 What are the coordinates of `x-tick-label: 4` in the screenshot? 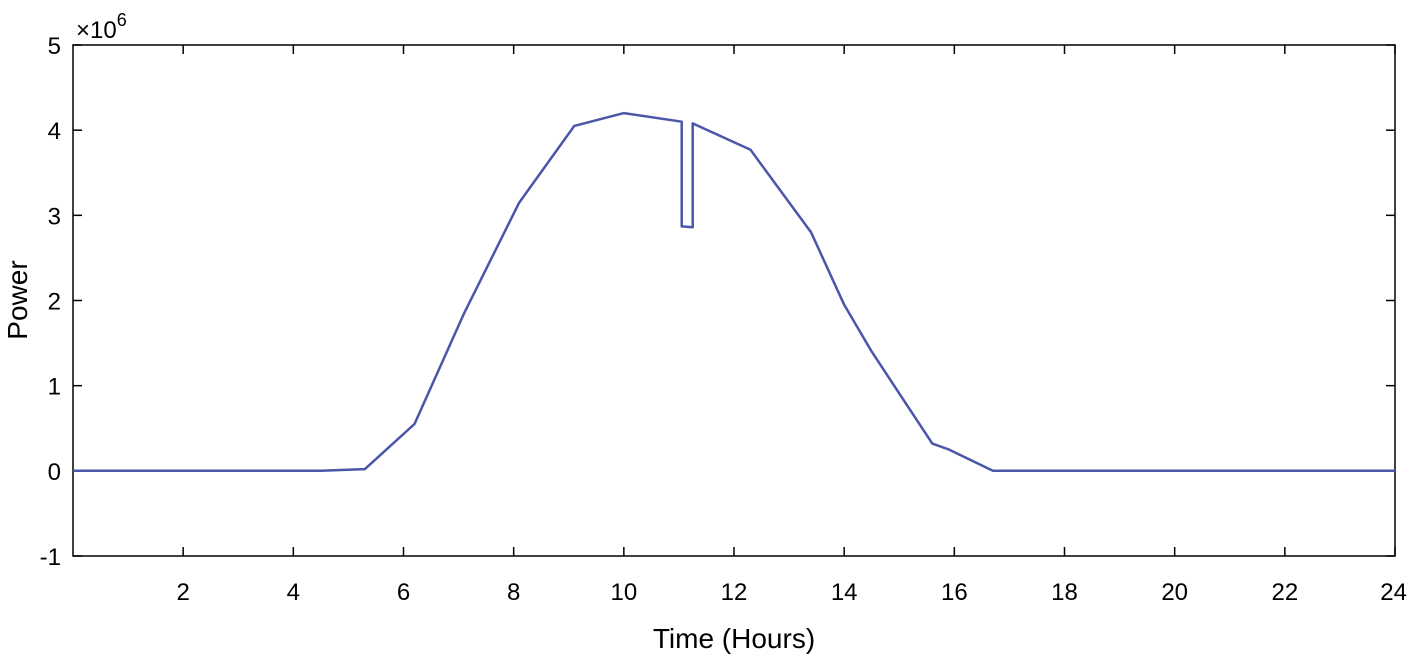 It's located at (293, 592).